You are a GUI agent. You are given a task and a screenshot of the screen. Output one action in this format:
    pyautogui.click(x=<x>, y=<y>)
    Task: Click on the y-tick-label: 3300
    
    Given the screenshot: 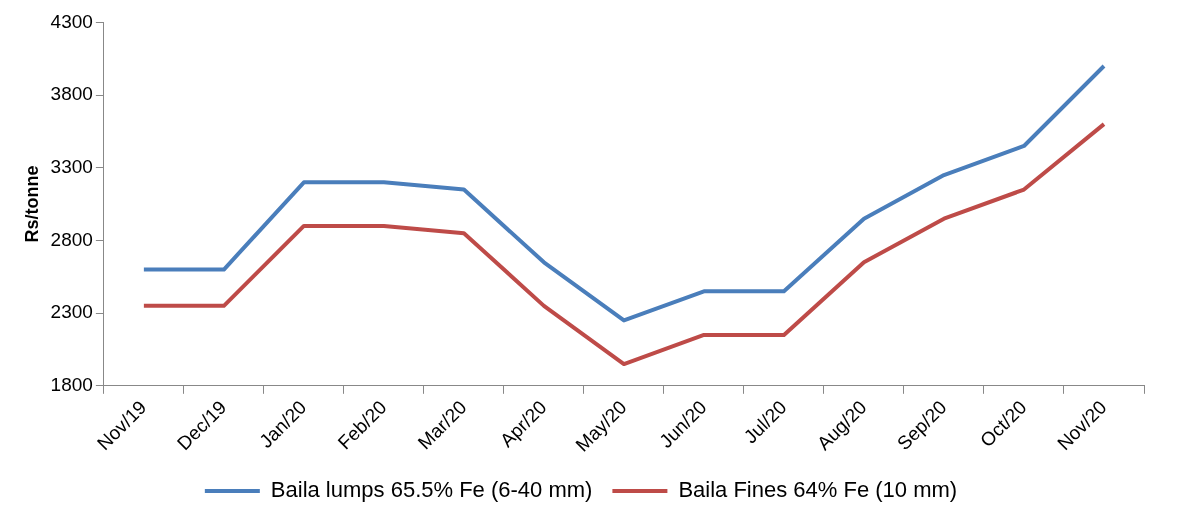 What is the action you would take?
    pyautogui.click(x=71, y=166)
    